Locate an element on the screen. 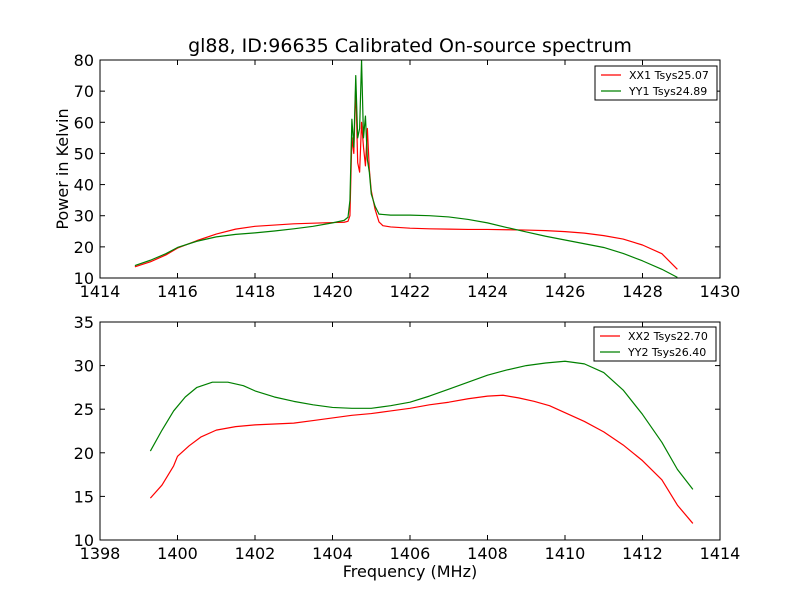  x-tick-label: 1418 is located at coordinates (255, 291).